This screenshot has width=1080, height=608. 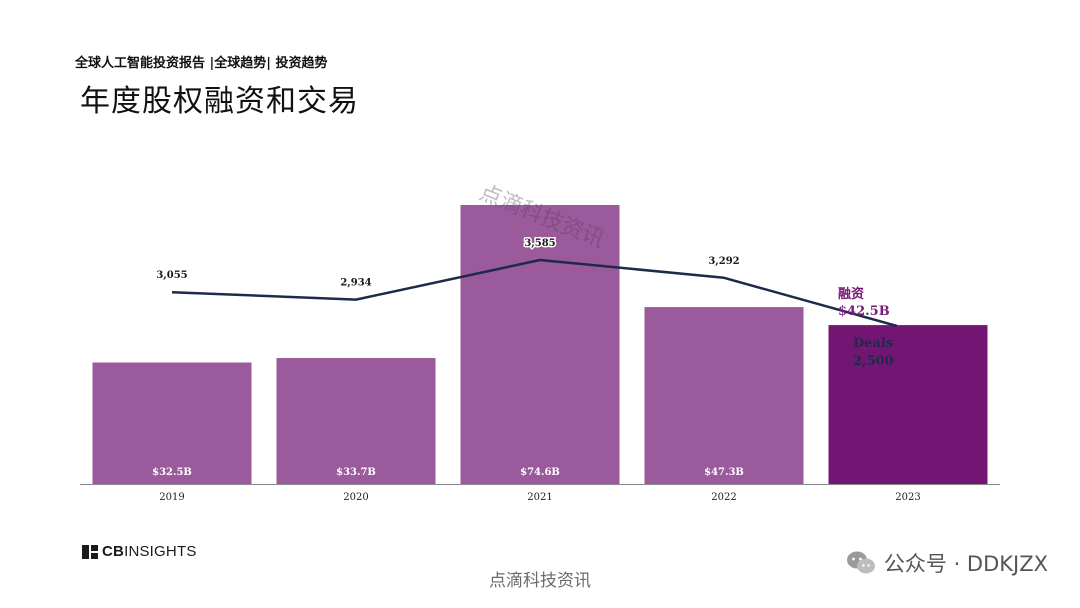 What do you see at coordinates (864, 311) in the screenshot?
I see `funding-callout-value: $42.5B` at bounding box center [864, 311].